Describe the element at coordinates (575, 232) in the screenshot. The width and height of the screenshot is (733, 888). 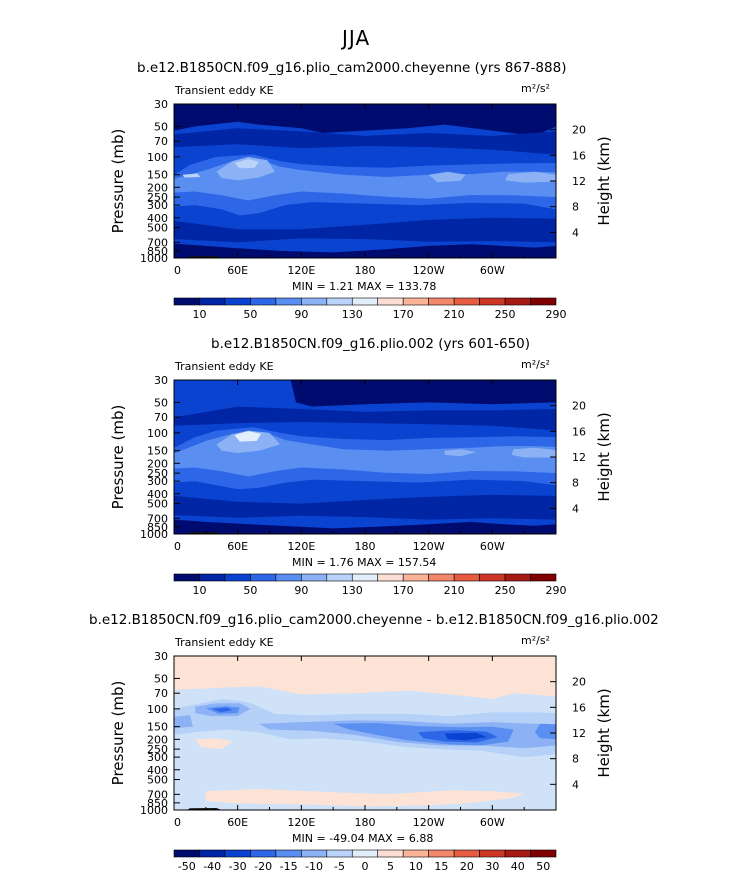
I see `height-tick-label: 4` at that location.